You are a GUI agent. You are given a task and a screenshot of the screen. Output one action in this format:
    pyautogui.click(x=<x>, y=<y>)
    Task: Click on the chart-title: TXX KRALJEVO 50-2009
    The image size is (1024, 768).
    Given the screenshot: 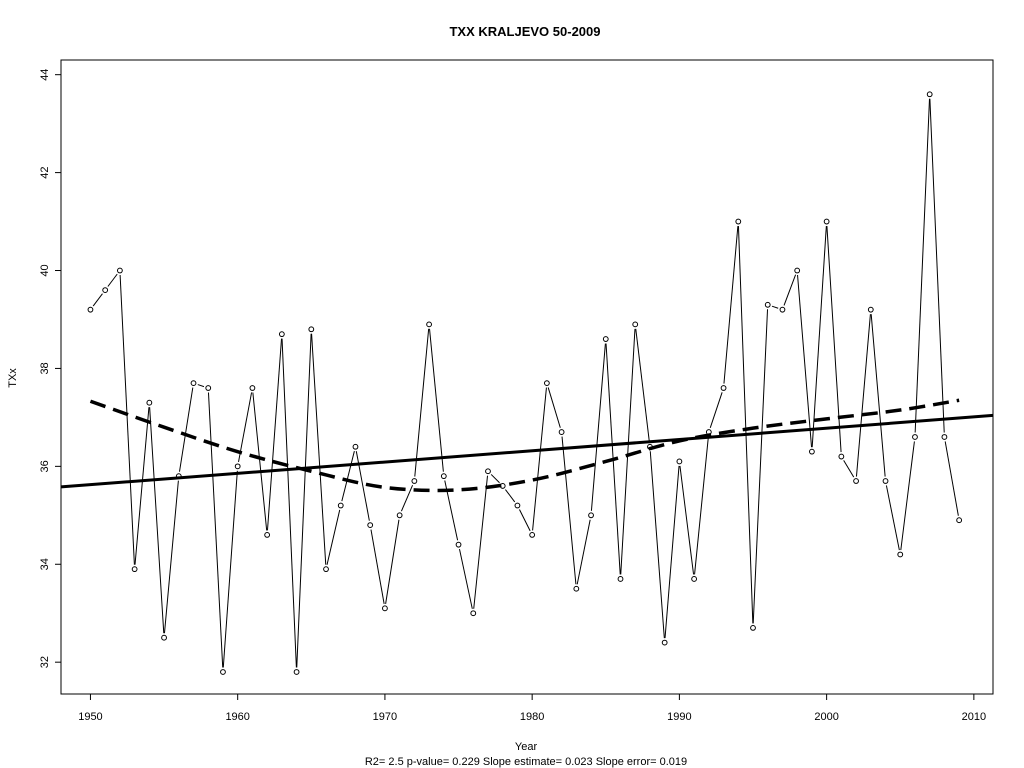 What is the action you would take?
    pyautogui.click(x=524, y=31)
    